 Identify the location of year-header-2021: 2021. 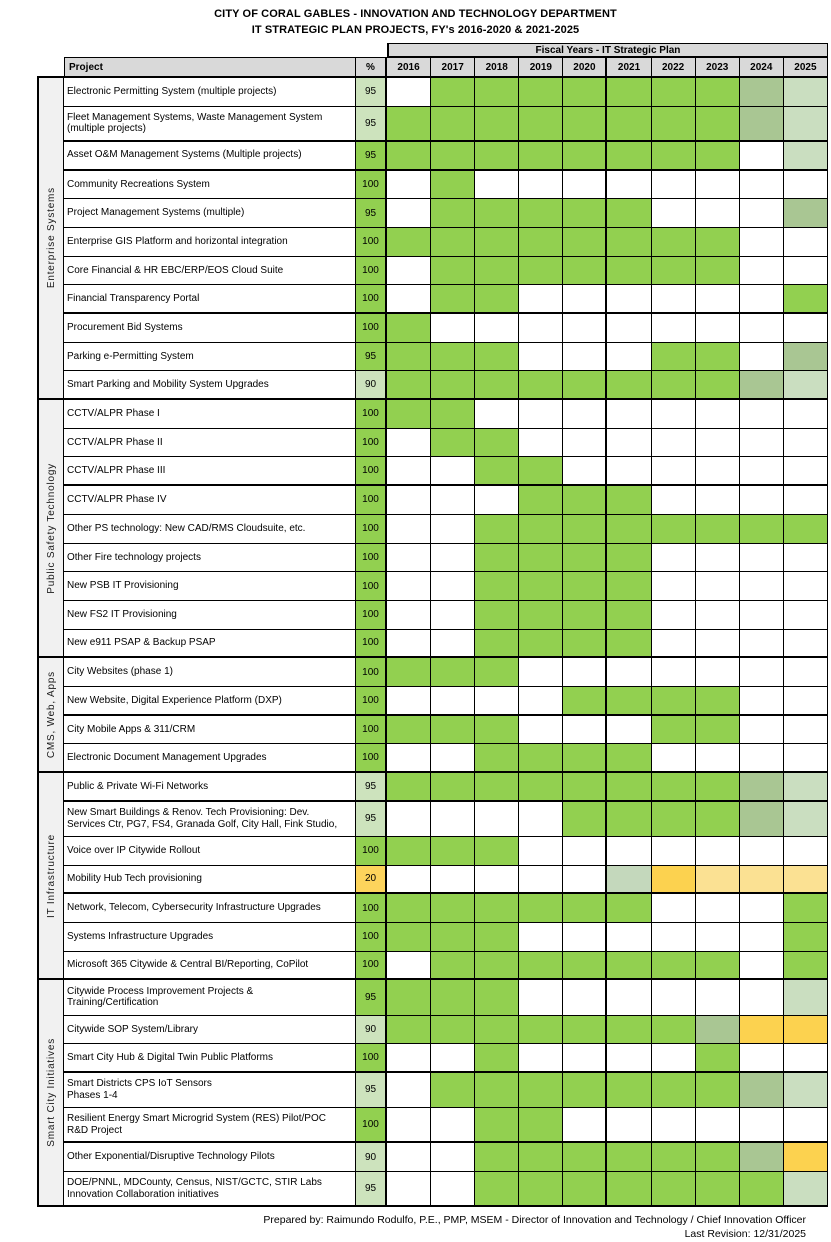
(629, 67).